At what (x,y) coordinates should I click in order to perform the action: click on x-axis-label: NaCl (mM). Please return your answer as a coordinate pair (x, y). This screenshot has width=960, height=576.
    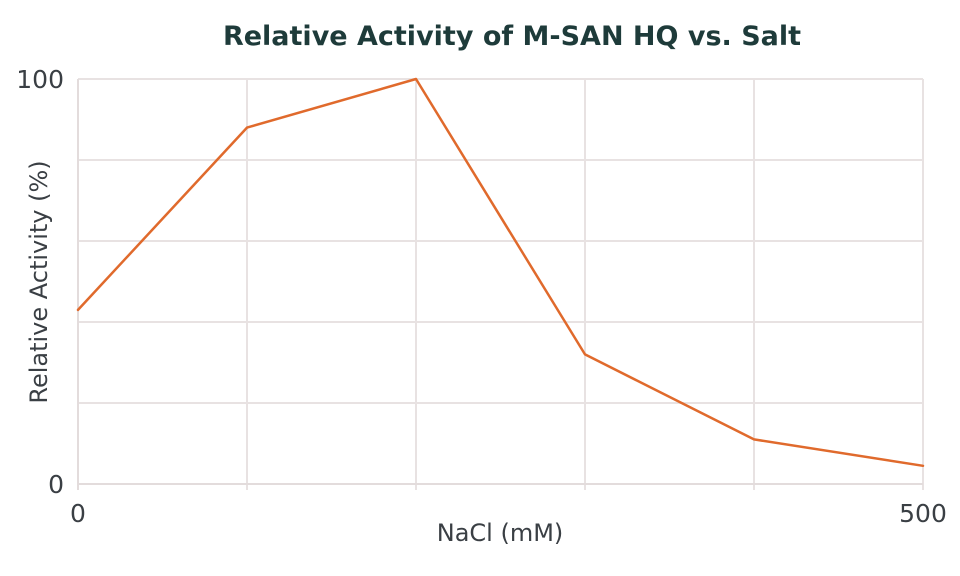
    Looking at the image, I should click on (500, 533).